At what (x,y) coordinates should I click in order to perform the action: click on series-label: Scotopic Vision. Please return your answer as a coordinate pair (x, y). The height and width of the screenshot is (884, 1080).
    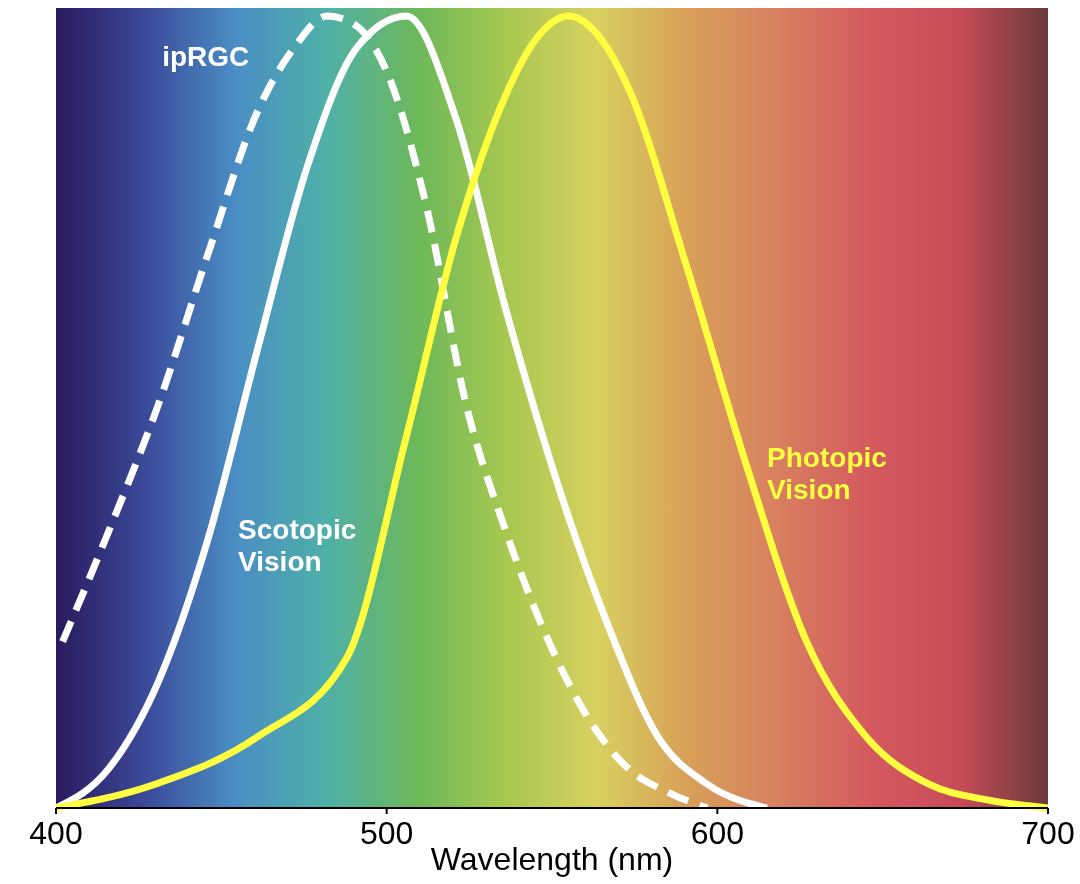
    Looking at the image, I should click on (297, 545).